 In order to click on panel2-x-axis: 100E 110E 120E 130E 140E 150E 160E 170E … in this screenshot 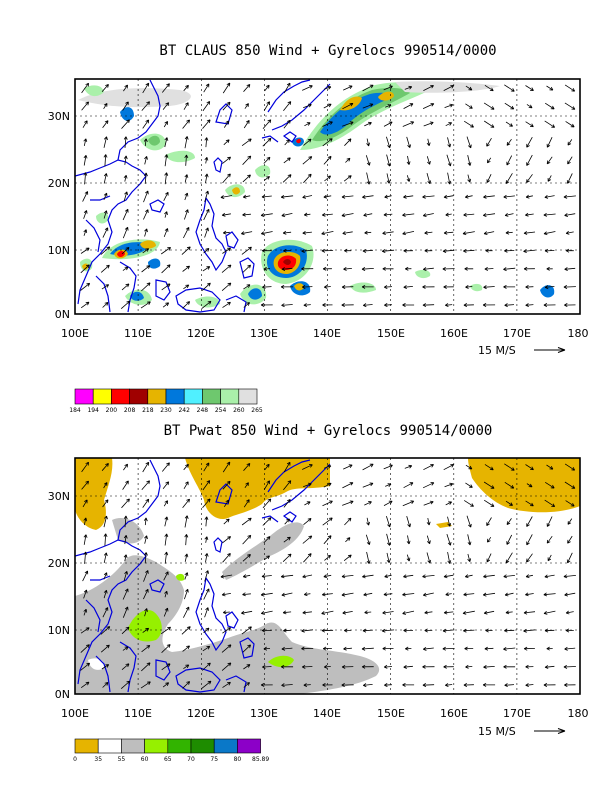, I will do `click(324, 713)`.